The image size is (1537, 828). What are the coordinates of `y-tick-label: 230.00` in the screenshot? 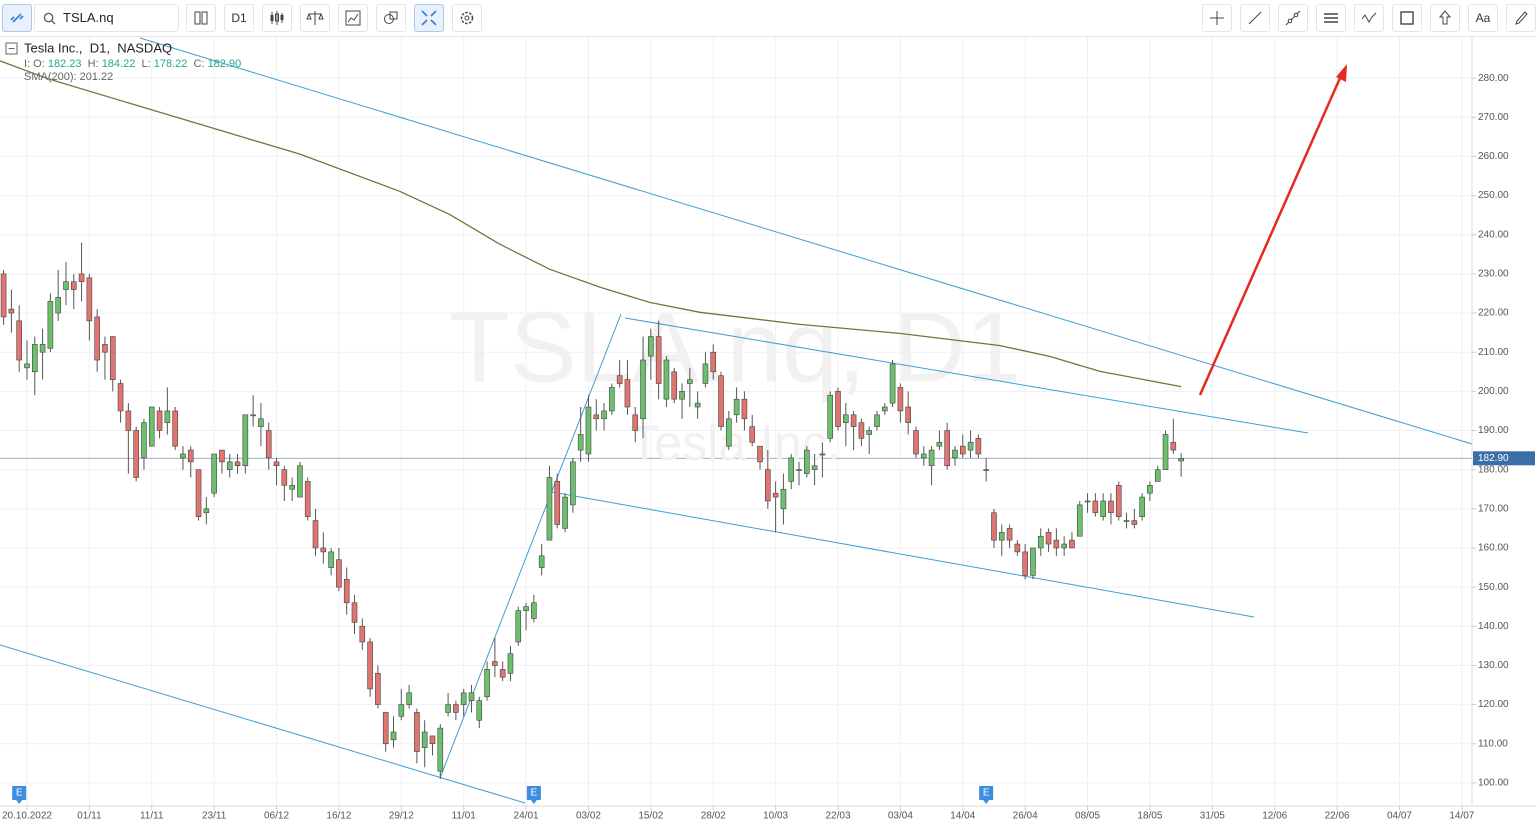 It's located at (1493, 274).